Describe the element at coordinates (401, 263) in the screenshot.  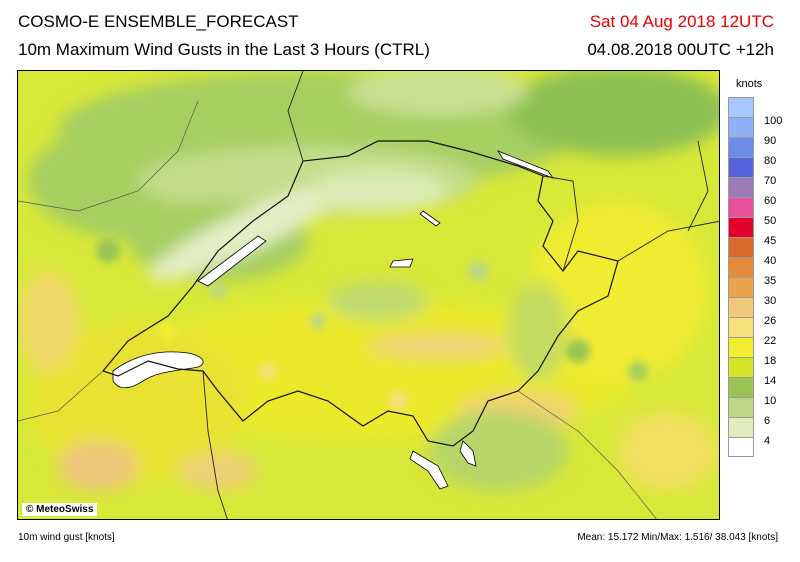
I see `lake-lucerne` at that location.